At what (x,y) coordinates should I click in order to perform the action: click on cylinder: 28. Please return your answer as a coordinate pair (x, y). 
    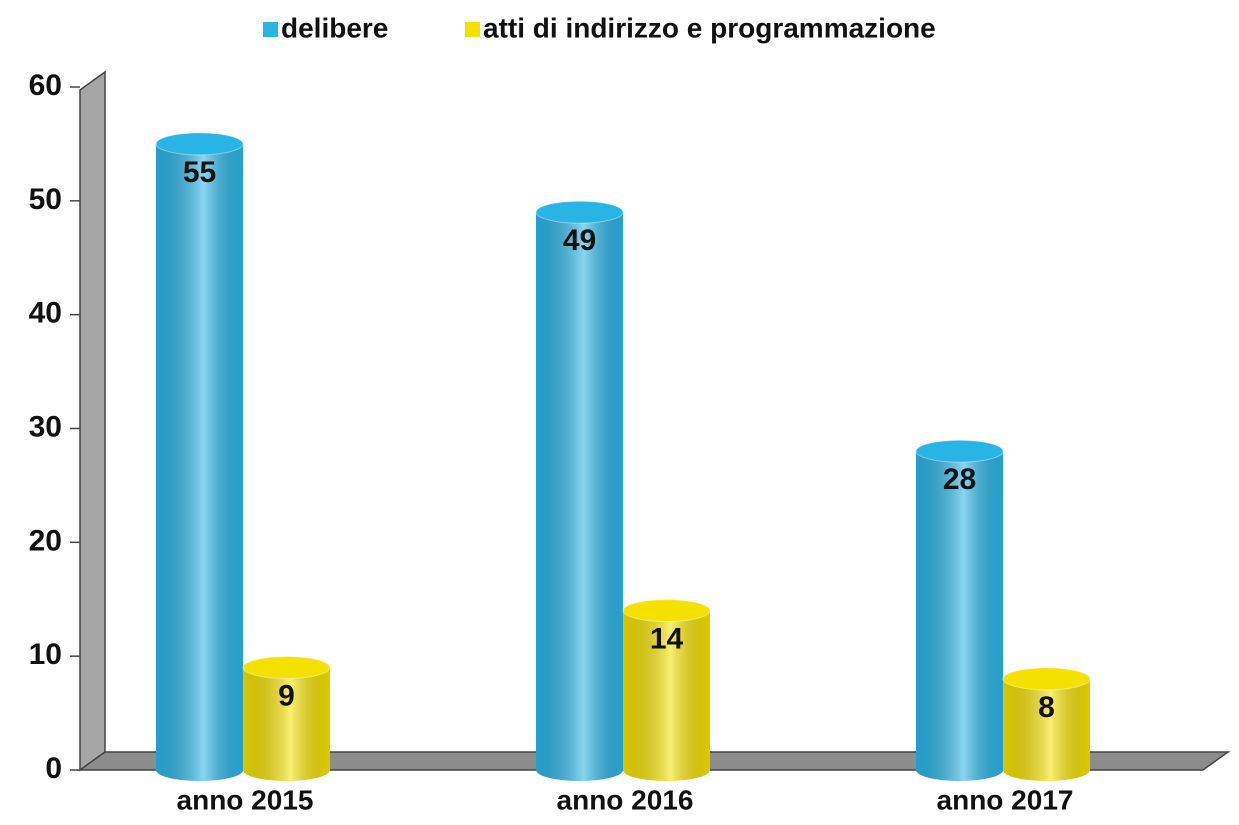
    Looking at the image, I should click on (959, 610).